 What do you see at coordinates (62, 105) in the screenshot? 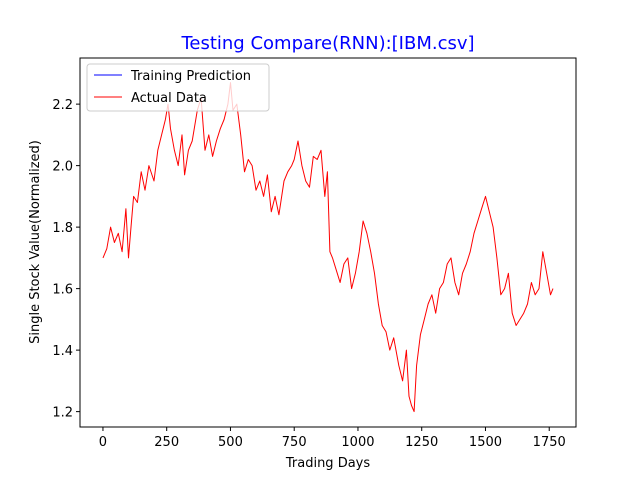
I see `y-tick-label: 2.2` at bounding box center [62, 105].